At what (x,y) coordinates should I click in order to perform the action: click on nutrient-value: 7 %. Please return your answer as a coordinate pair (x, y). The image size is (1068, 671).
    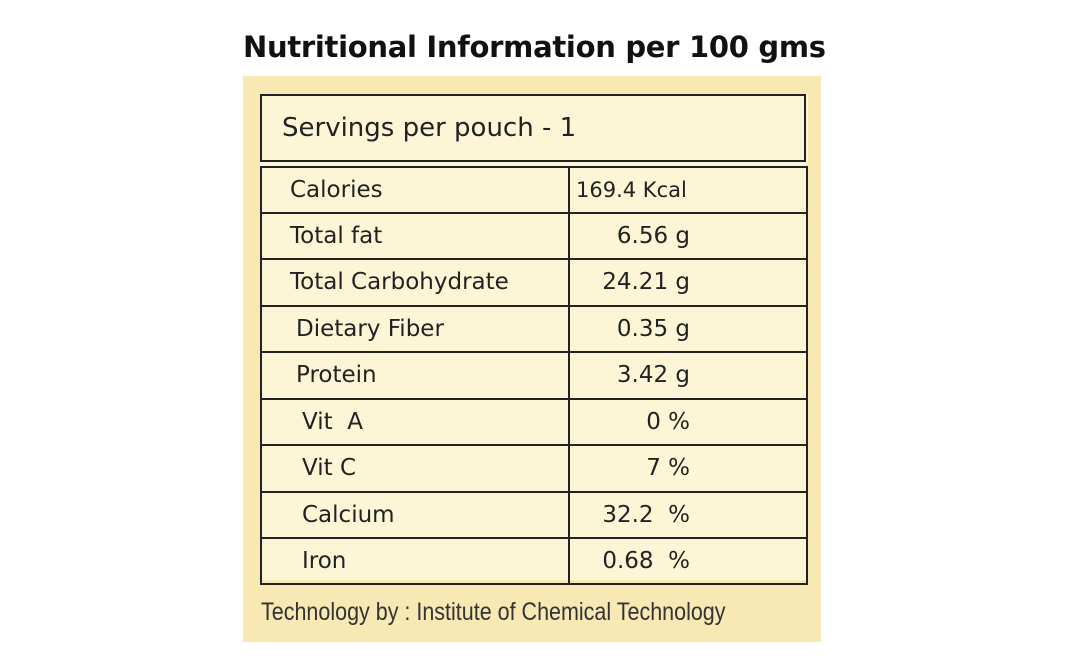
    Looking at the image, I should click on (688, 468).